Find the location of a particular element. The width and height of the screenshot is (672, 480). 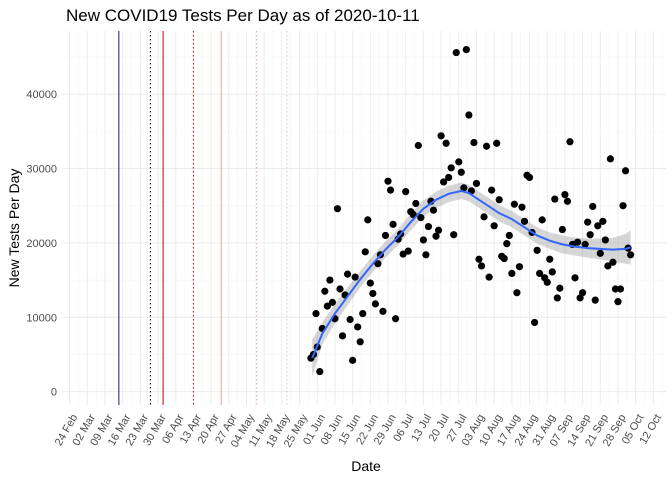

y-axis-ticks: 0 10000 20000 30000 40000 is located at coordinates (41, 243).